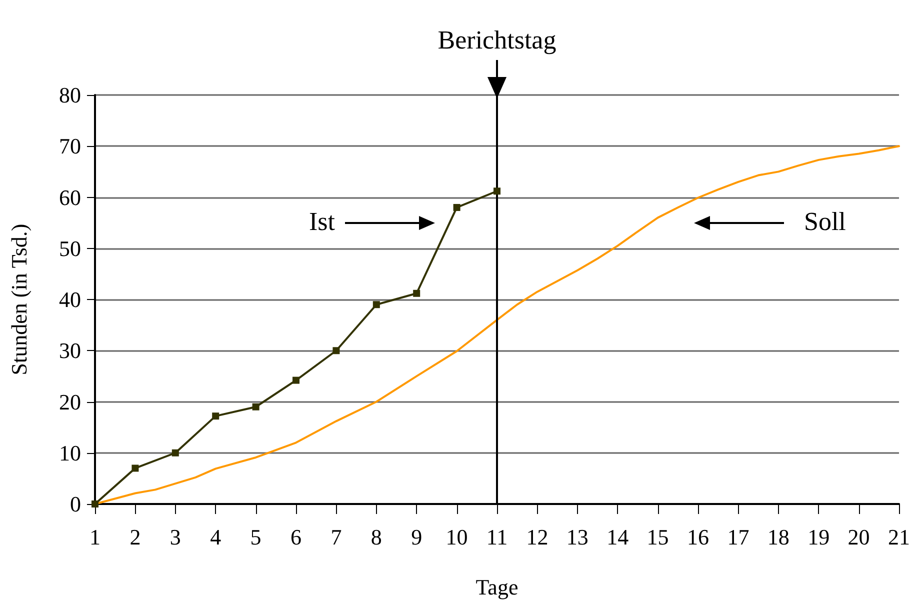 The width and height of the screenshot is (913, 603). What do you see at coordinates (657, 537) in the screenshot?
I see `x-tick-label: 15` at bounding box center [657, 537].